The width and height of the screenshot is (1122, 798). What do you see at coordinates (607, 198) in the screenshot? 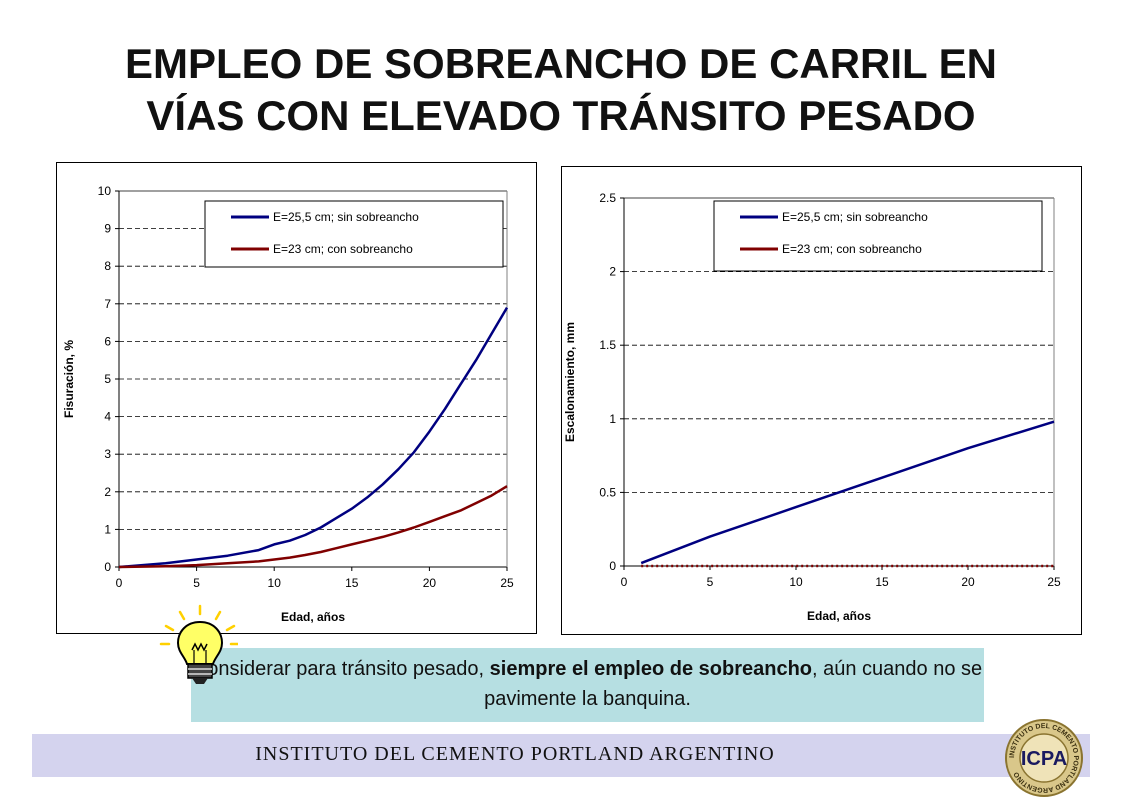
I see `chart2-ytick-label: 2.5` at bounding box center [607, 198].